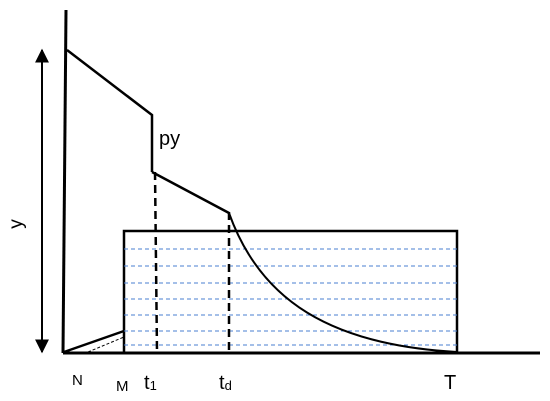  Describe the element at coordinates (343, 282) in the screenshot. I see `decay-curve` at that location.